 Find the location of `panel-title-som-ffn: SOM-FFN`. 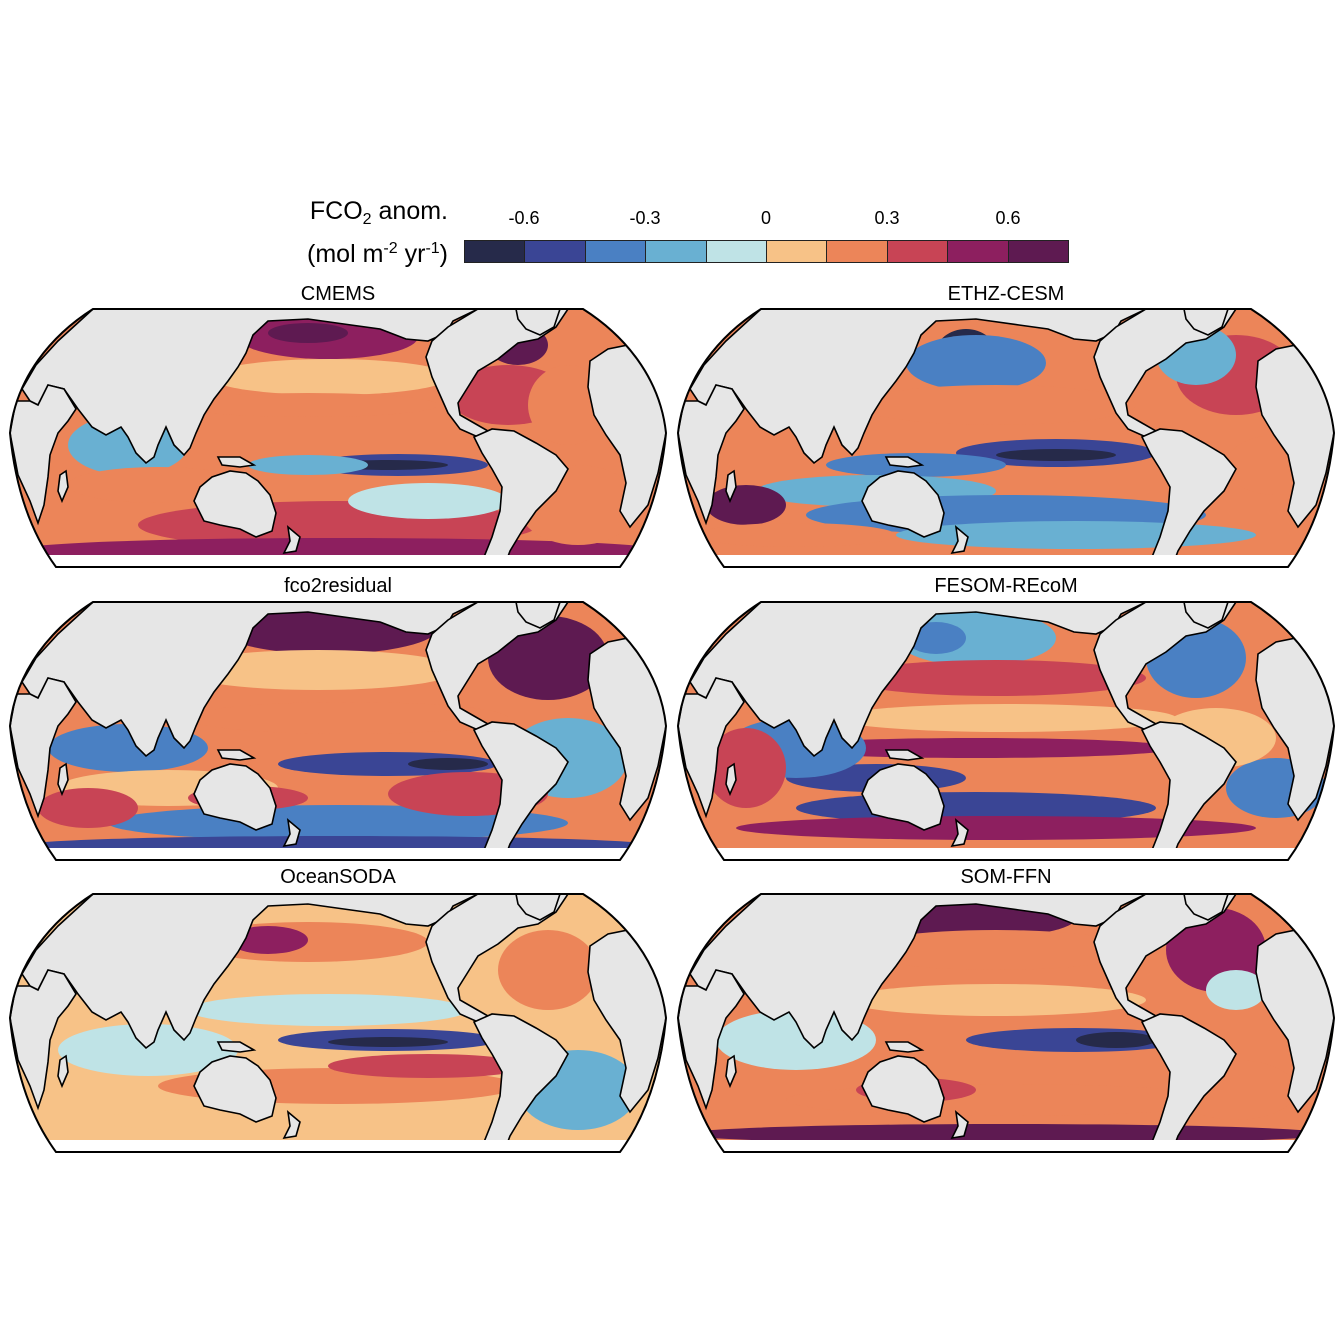

panel-title-som-ffn: SOM-FFN is located at coordinates (1006, 877).